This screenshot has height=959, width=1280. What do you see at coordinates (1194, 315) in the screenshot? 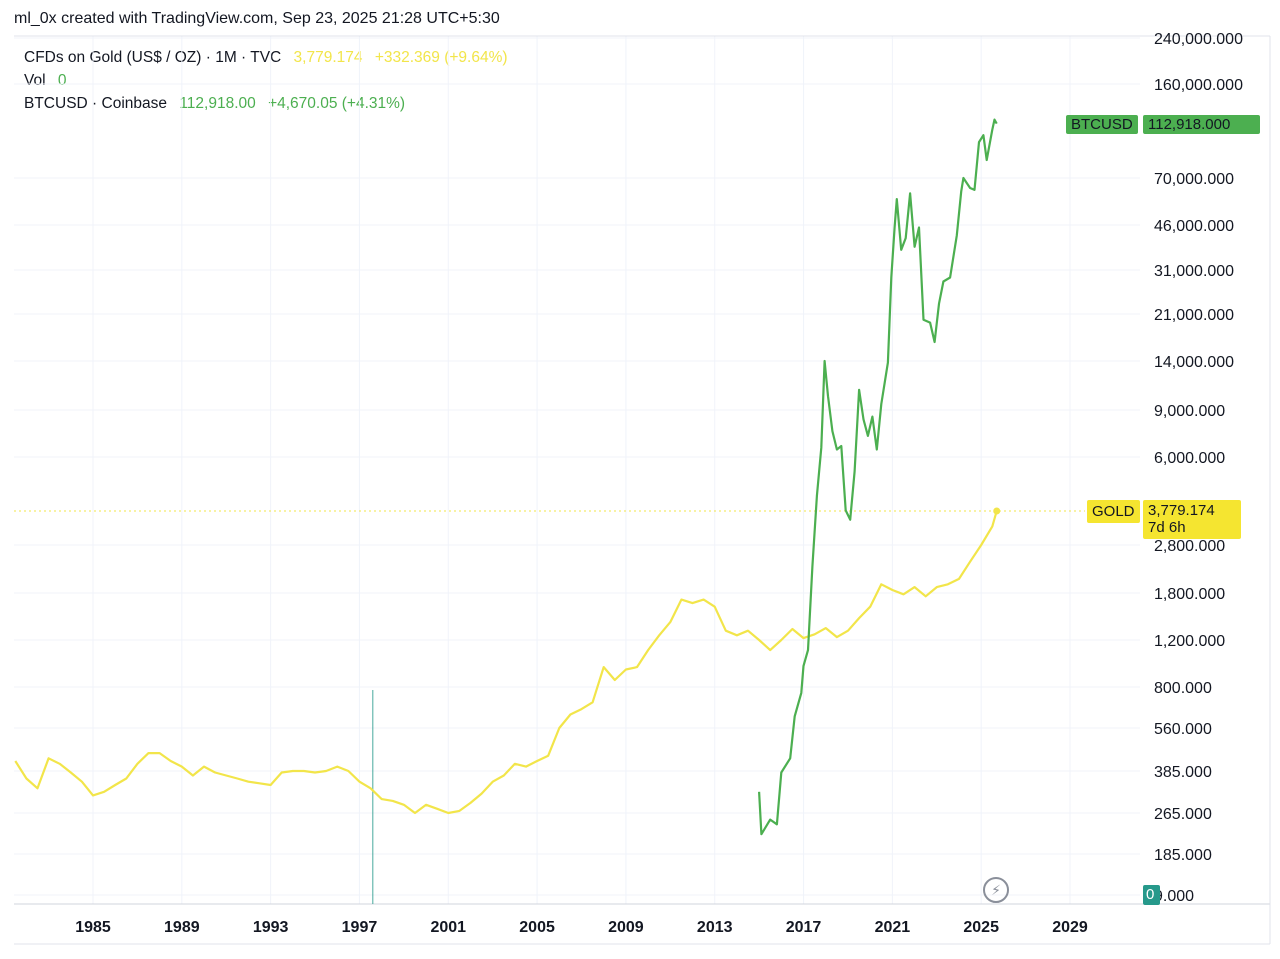
I see `y-tick-label: 21,000.000` at bounding box center [1194, 315].